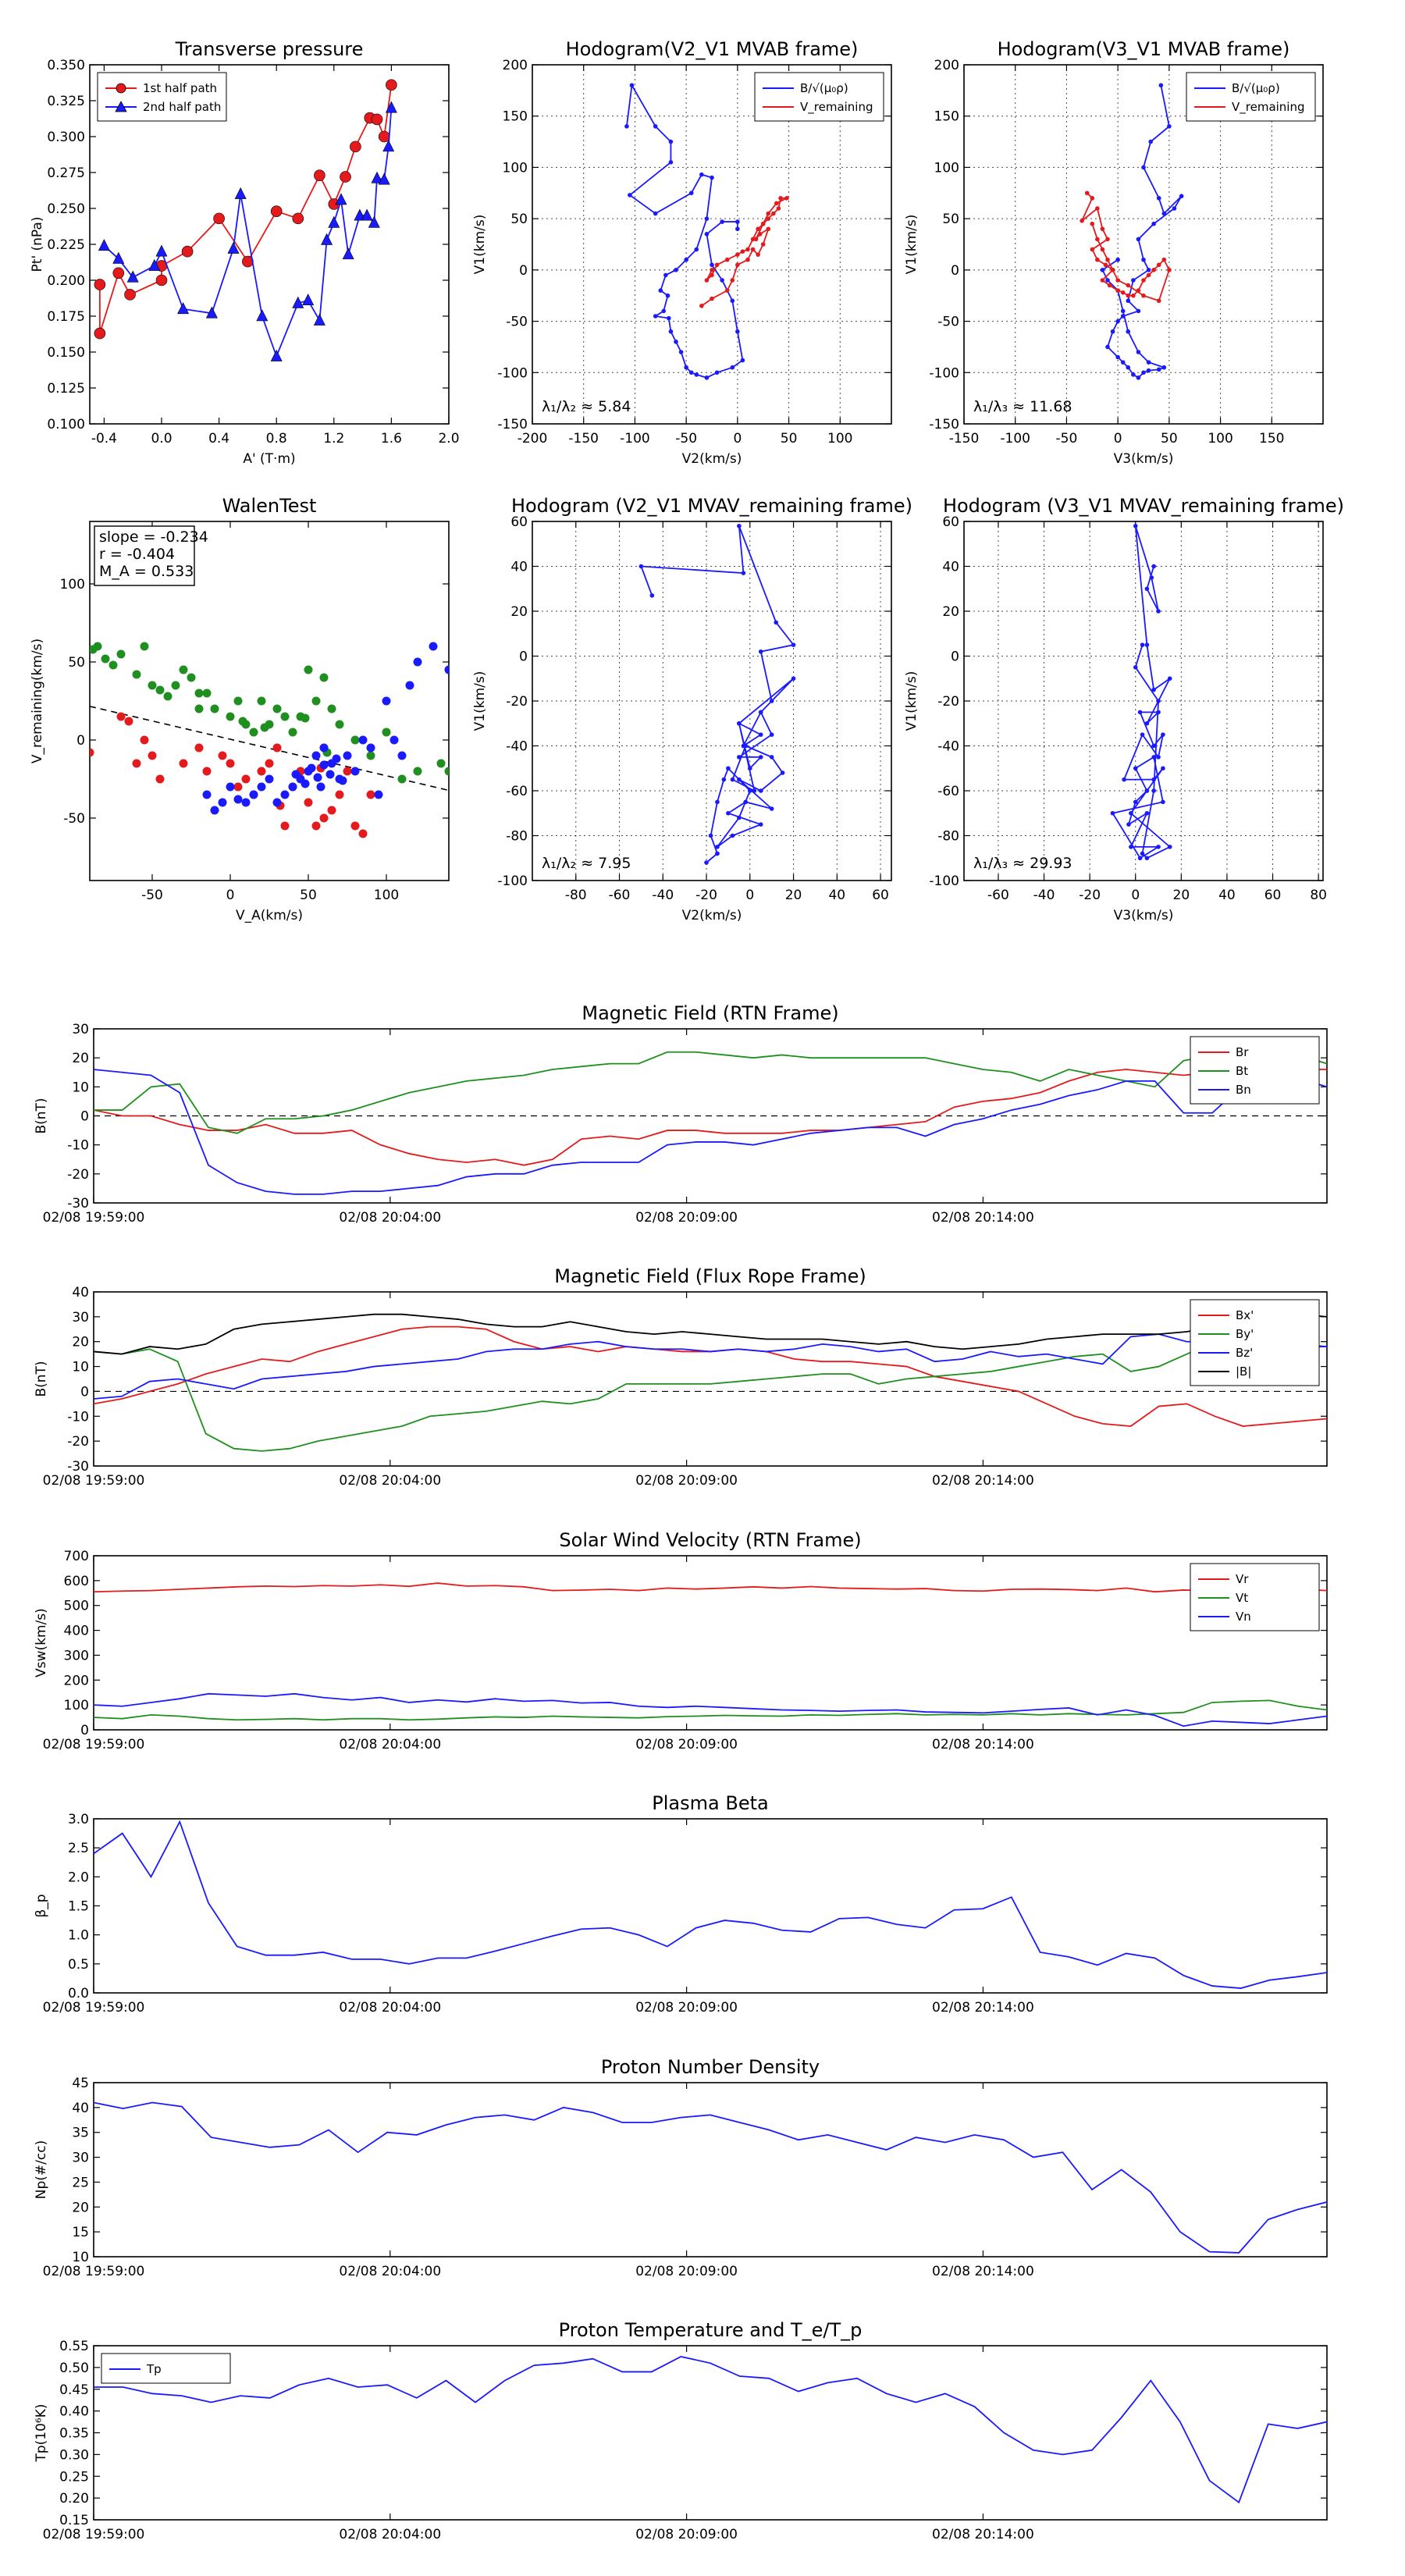  Describe the element at coordinates (66, 209) in the screenshot. I see `y-tick-label: 0.250` at that location.